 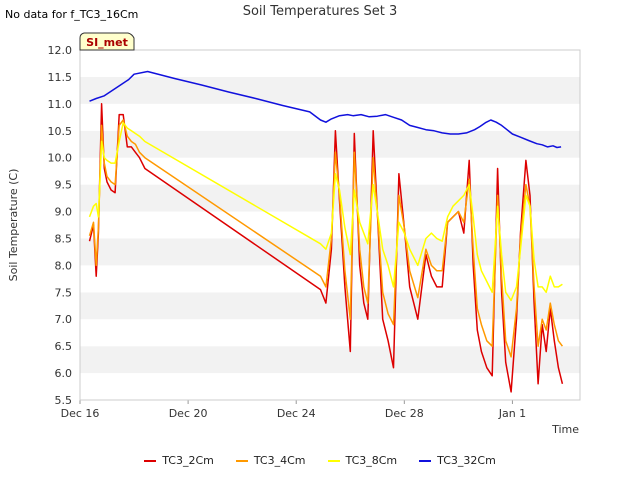 I want to click on si-met-badge: SI_met, so click(x=107, y=41).